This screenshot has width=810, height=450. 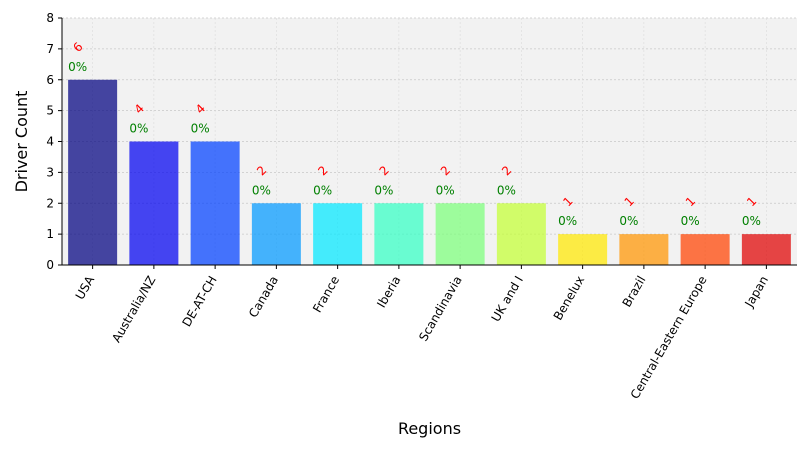 What do you see at coordinates (50, 111) in the screenshot?
I see `y-tick-label: 5` at bounding box center [50, 111].